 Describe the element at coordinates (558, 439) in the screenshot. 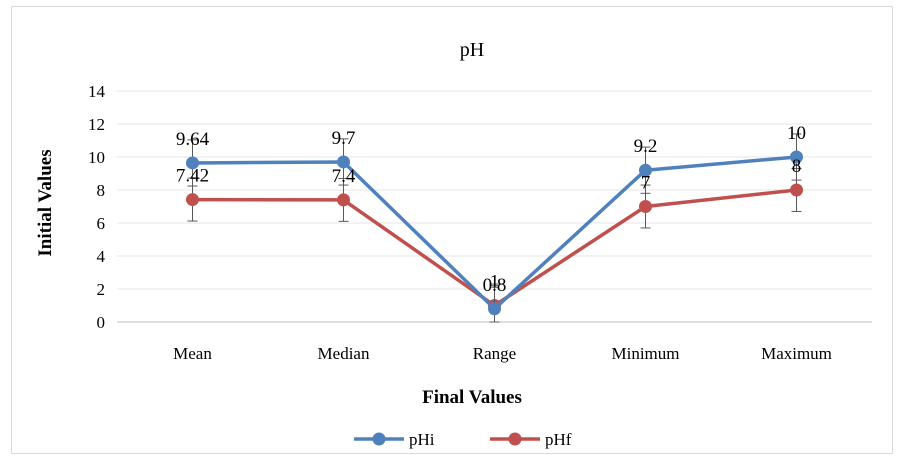

I see `legend-label-pHf: pHf` at that location.